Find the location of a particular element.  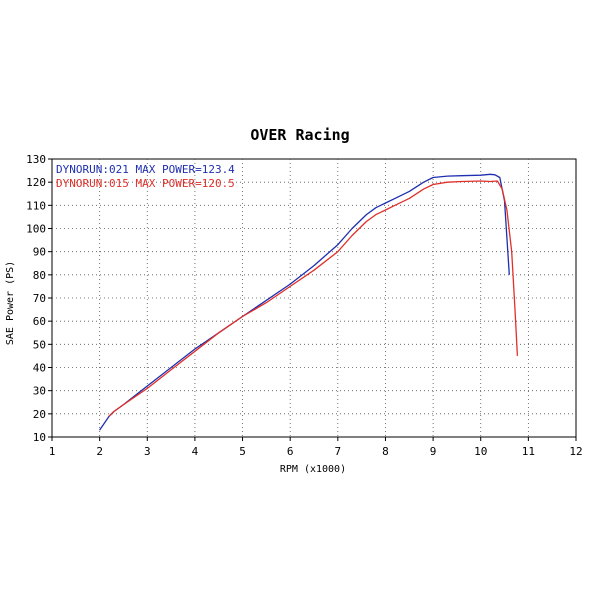

y-tick-label: 110 is located at coordinates (36, 205).